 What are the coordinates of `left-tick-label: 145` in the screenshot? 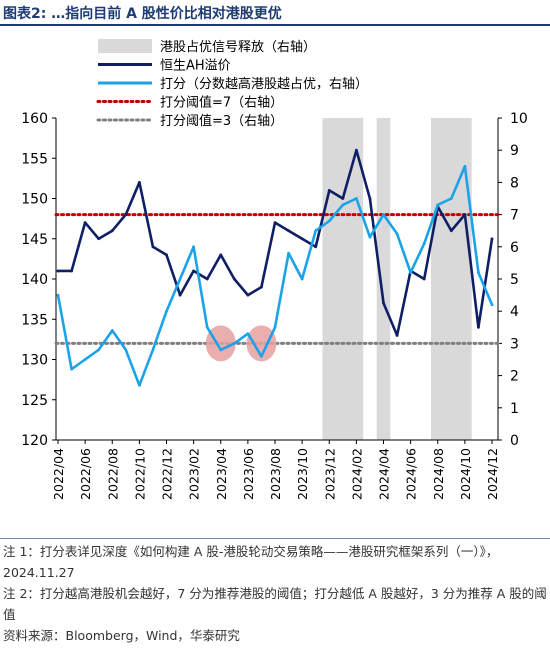 It's located at (34, 240).